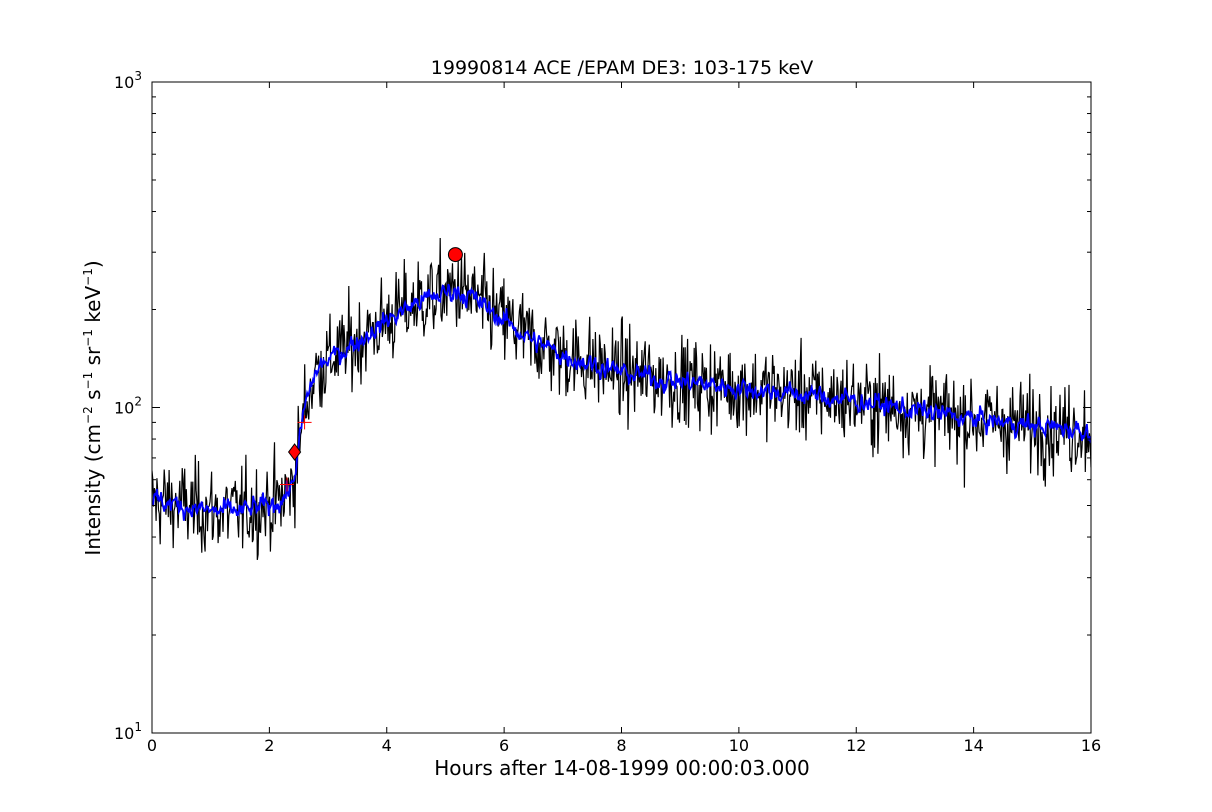  I want to click on x-tick-label: 16, so click(1091, 745).